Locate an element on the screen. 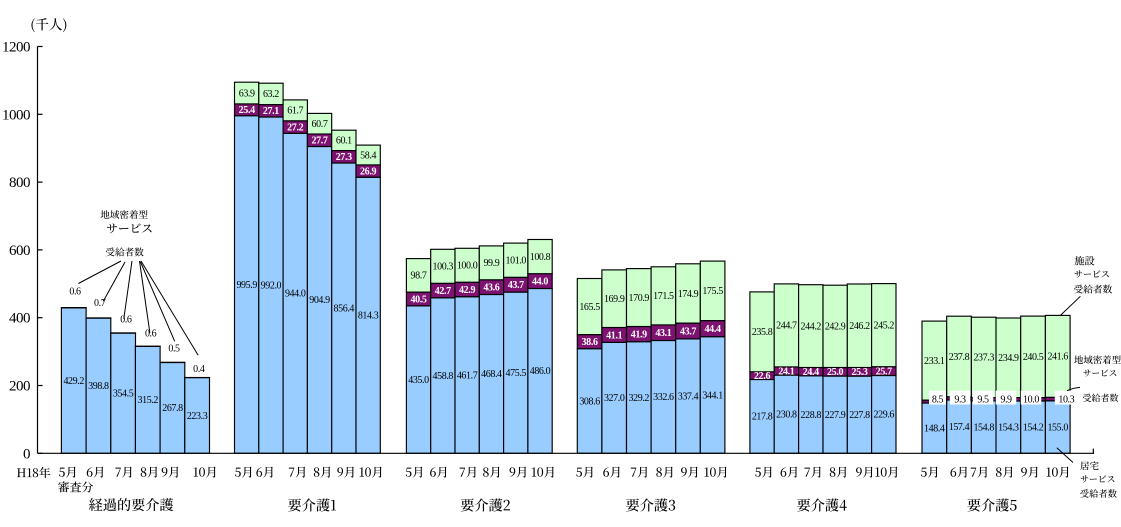 Image resolution: width=1121 pixels, height=527 pixels. svg-text: 27.7 is located at coordinates (319, 141).